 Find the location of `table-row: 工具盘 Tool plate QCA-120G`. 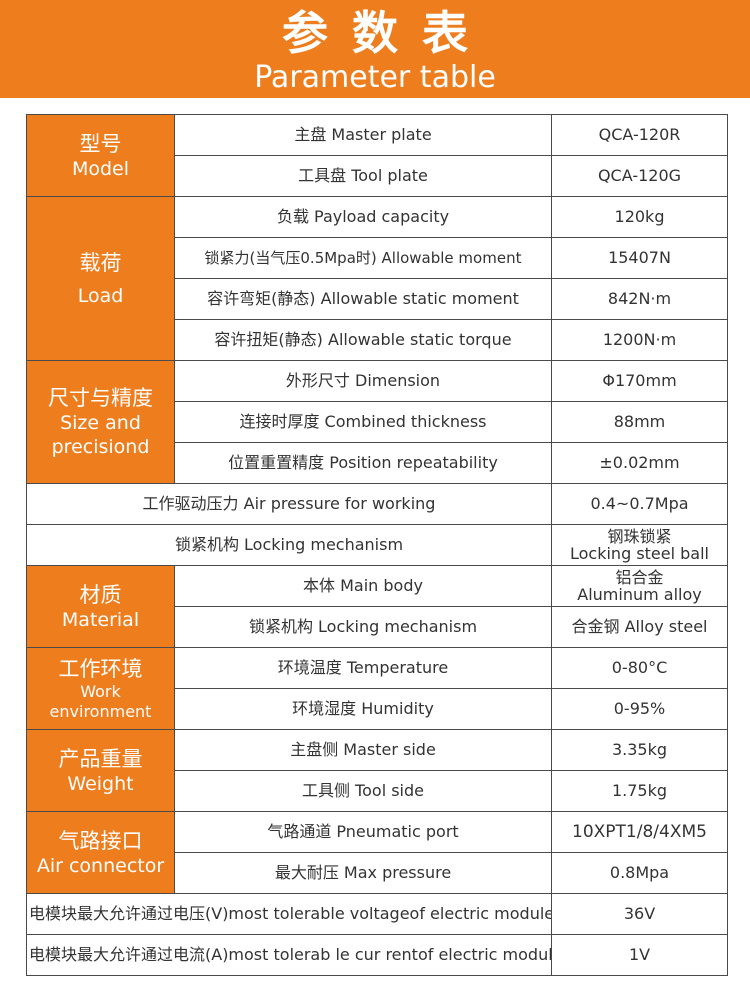

table-row: 工具盘 Tool plate QCA-120G is located at coordinates (377, 176).